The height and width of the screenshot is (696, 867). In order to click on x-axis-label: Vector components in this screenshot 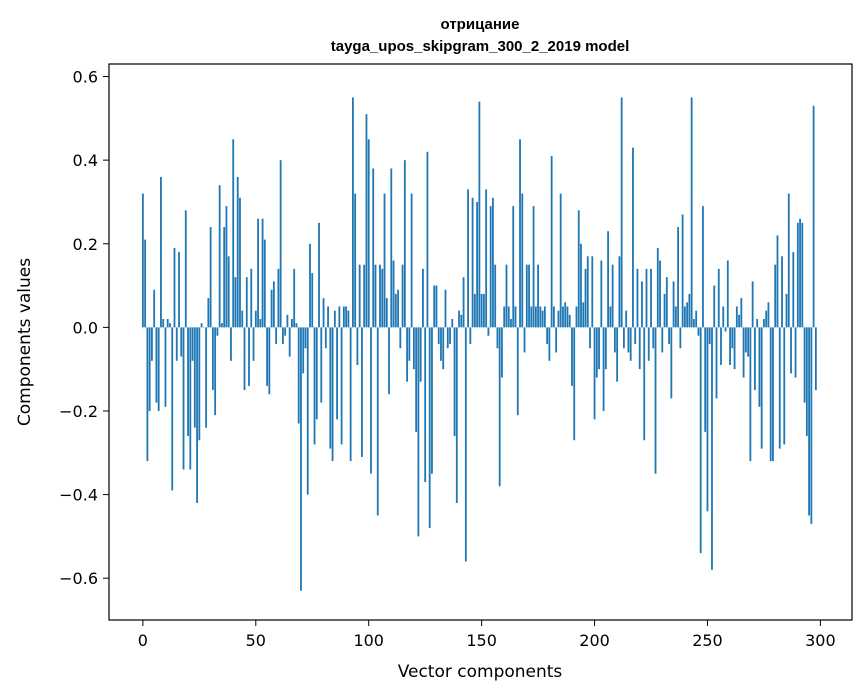, I will do `click(480, 672)`.